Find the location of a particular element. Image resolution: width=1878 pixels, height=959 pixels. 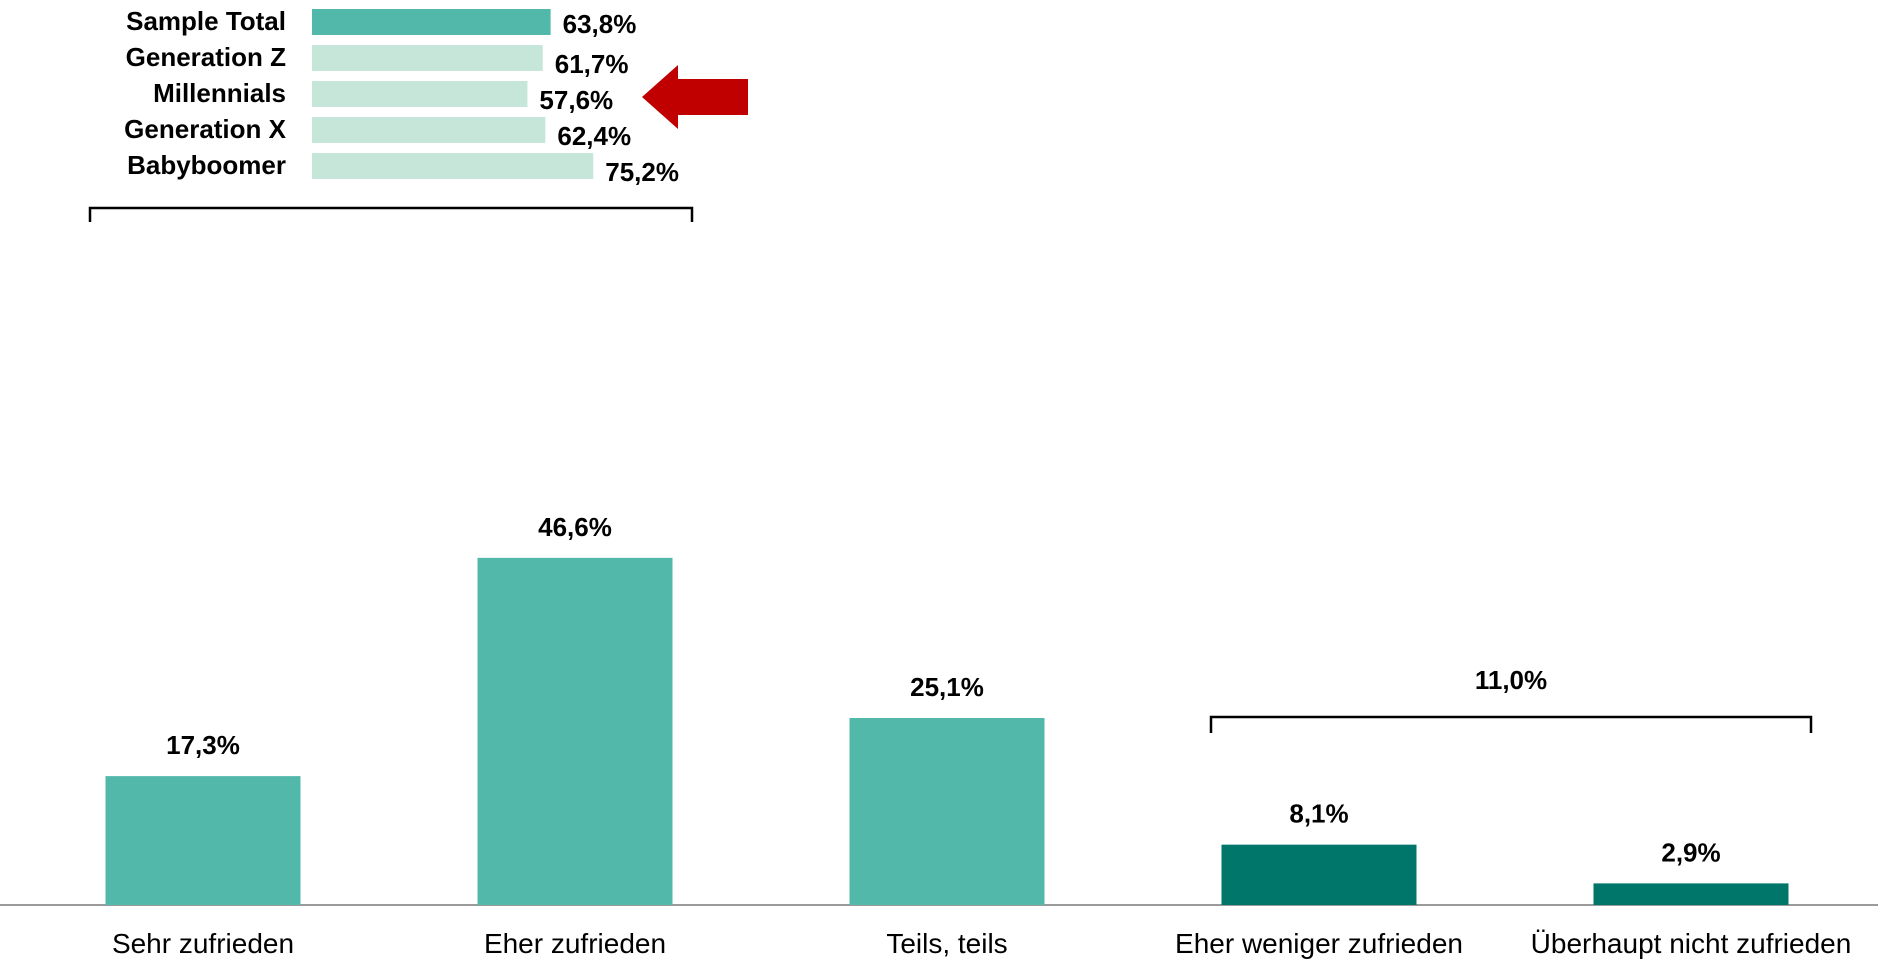

inset-value-millennials: 57,6% is located at coordinates (576, 100).